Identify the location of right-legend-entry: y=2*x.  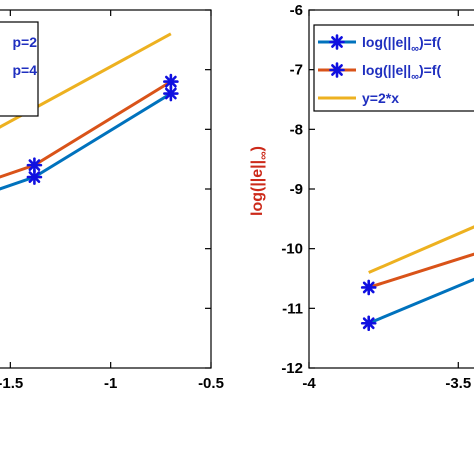
(380, 98).